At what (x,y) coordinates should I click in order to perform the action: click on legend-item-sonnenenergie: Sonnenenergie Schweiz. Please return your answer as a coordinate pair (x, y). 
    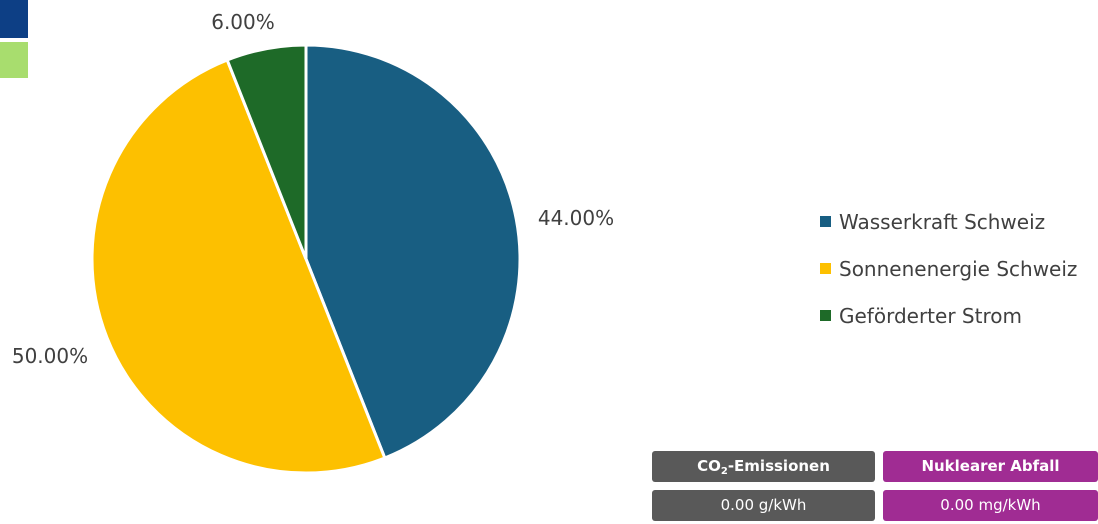
    Looking at the image, I should click on (948, 268).